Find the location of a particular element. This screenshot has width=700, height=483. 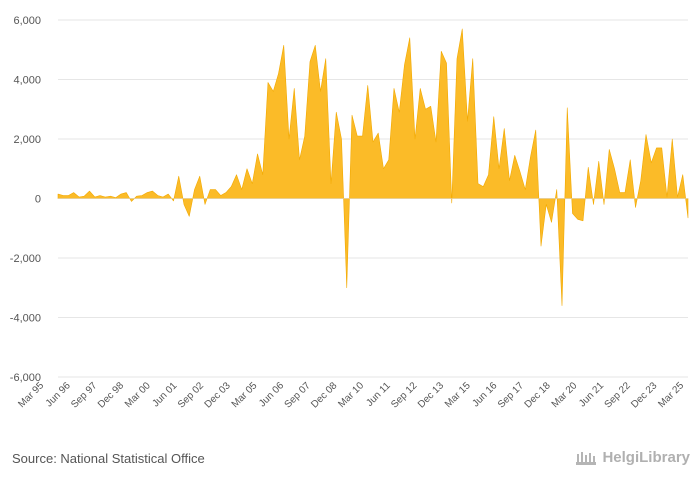

x-tick-label: Jun 96 is located at coordinates (58, 394).